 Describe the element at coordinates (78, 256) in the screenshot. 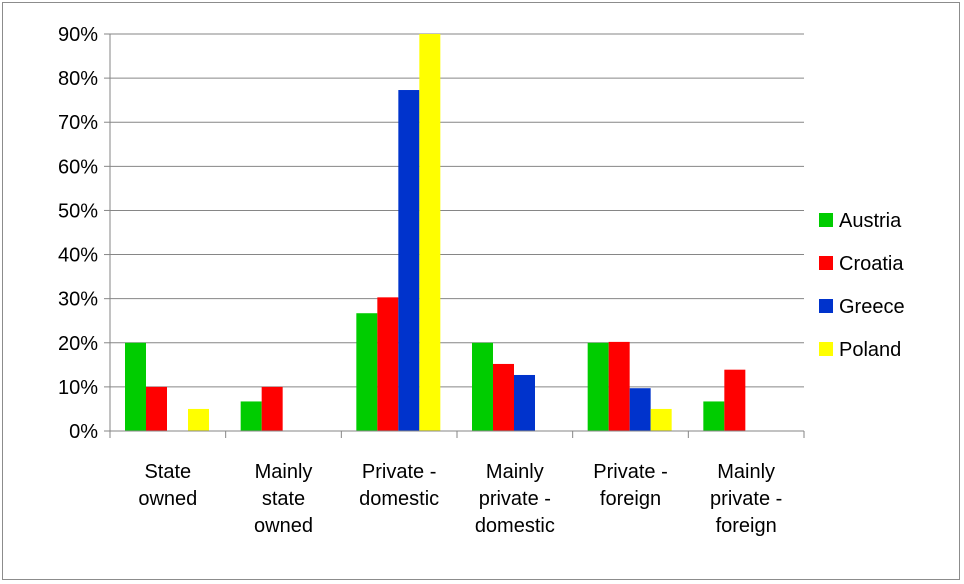

I see `y-tick-label: 40%` at that location.